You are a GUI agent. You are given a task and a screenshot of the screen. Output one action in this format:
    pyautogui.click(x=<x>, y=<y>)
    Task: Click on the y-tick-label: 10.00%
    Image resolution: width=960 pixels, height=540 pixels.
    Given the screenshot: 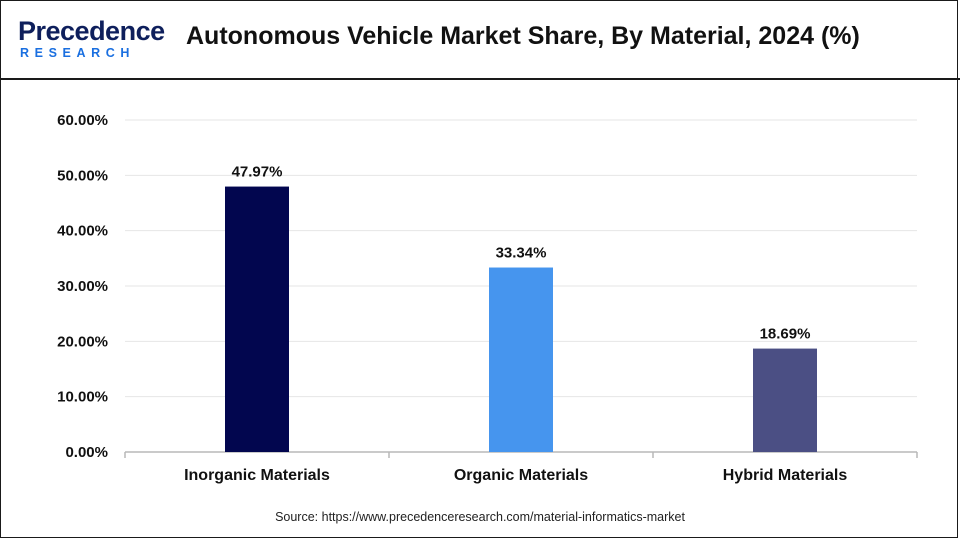 What is the action you would take?
    pyautogui.click(x=82, y=397)
    